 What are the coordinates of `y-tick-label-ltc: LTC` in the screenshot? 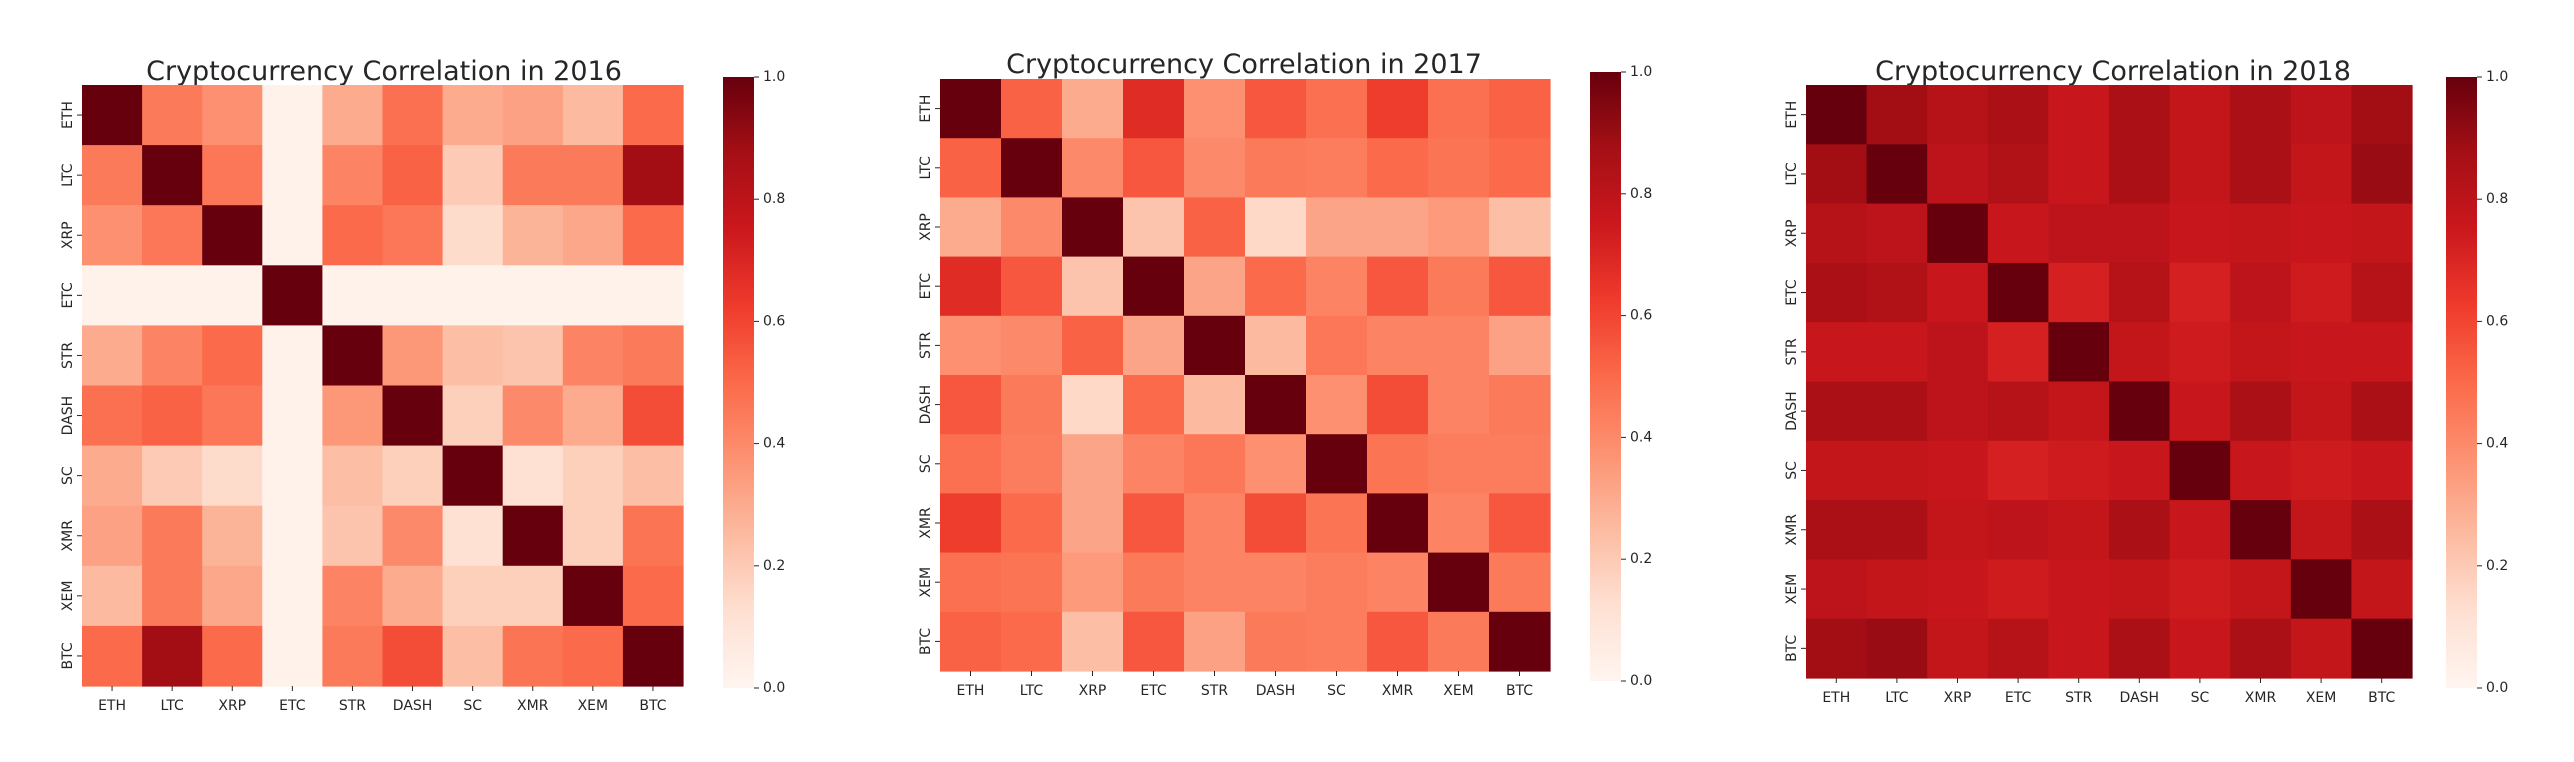 It's located at (926, 168).